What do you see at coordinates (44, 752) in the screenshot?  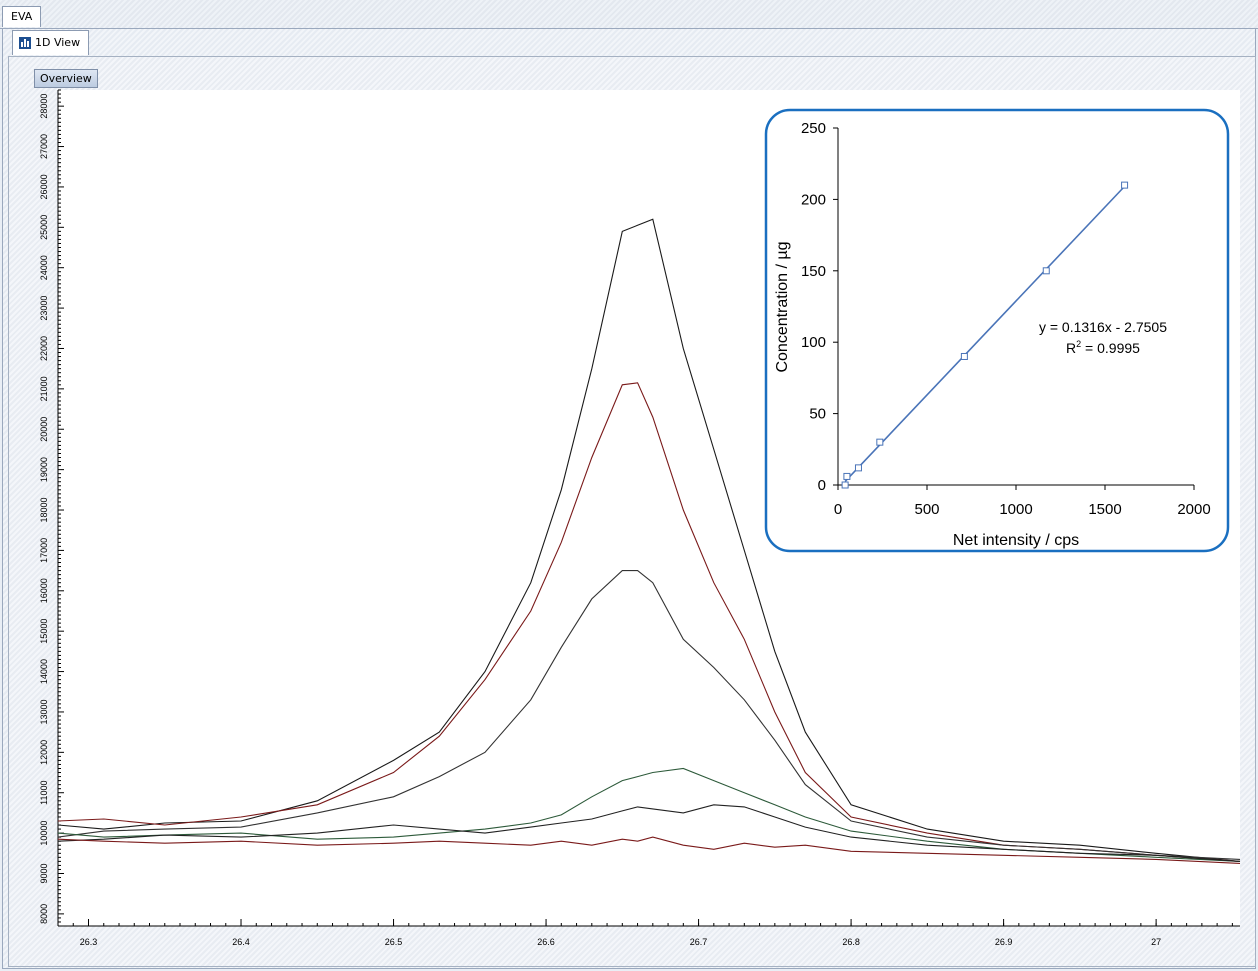 I see `y-tick-label: 12000` at bounding box center [44, 752].